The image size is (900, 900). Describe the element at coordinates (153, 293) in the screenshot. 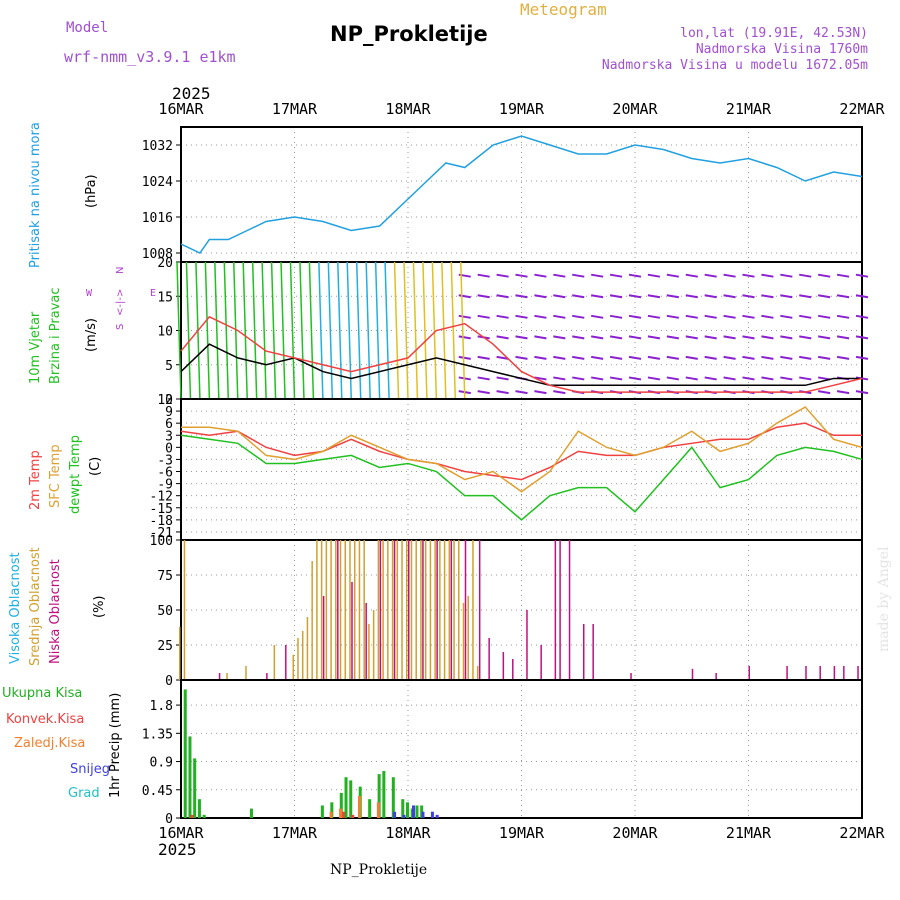

I see `compass-e: E` at that location.